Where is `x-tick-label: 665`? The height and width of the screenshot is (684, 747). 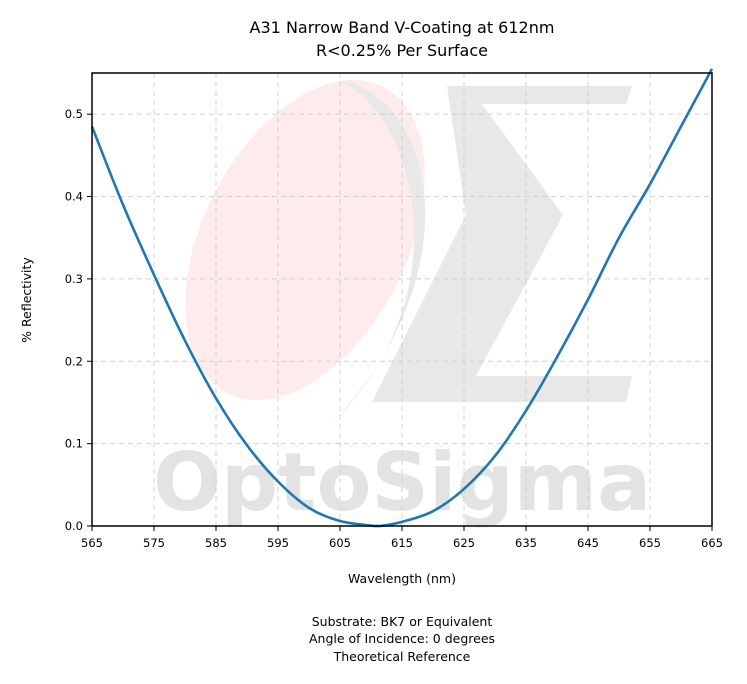 x-tick-label: 665 is located at coordinates (712, 543).